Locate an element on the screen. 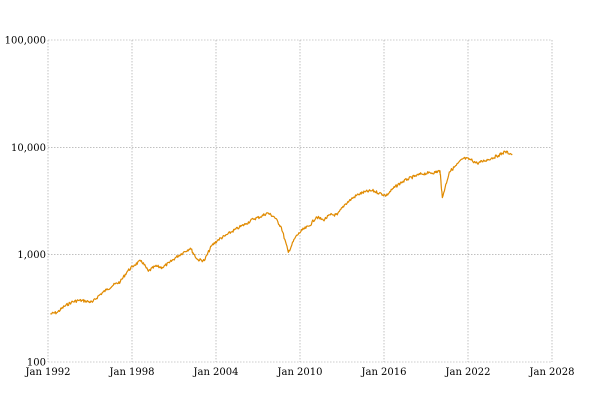  x-tick-label: Jan 2016 is located at coordinates (383, 372).